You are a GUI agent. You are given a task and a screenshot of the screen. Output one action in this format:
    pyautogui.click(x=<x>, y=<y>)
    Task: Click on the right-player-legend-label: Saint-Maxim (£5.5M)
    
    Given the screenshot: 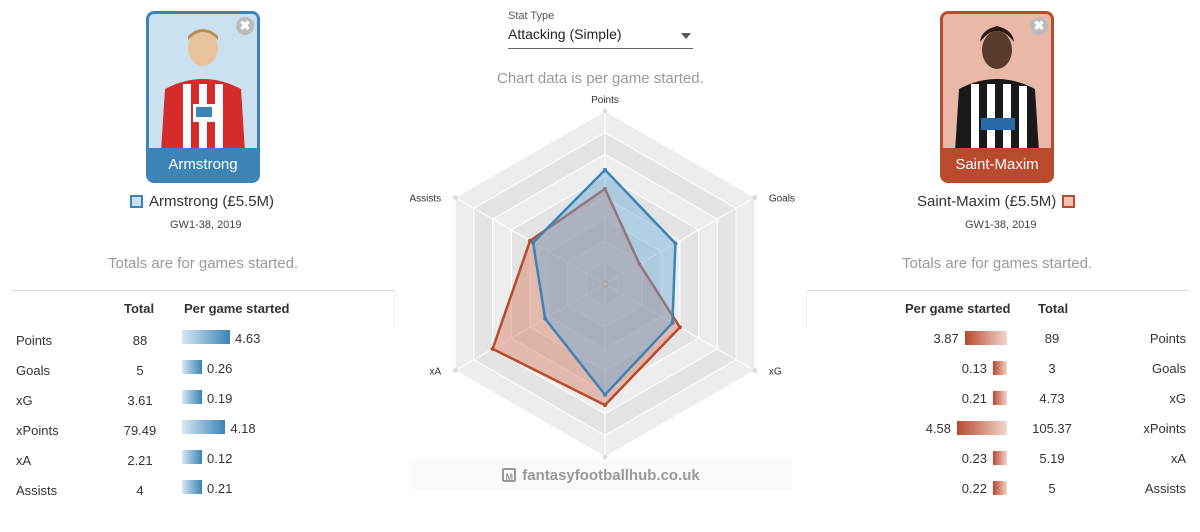 What is the action you would take?
    pyautogui.click(x=987, y=201)
    